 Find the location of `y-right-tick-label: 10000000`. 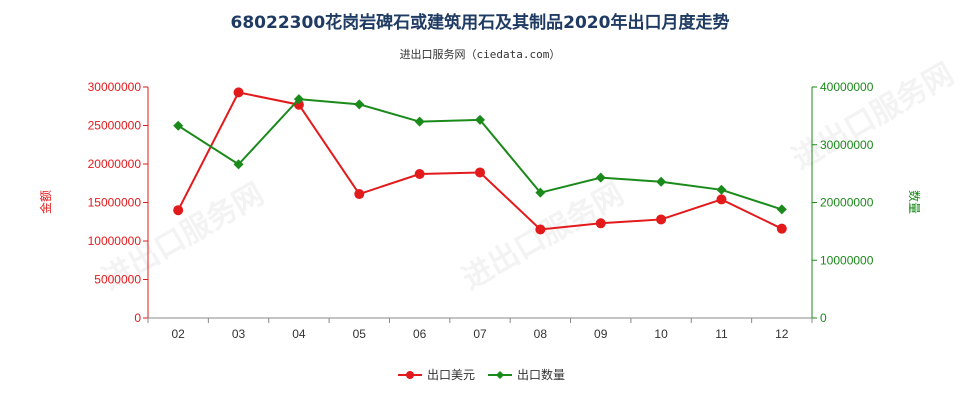

y-right-tick-label: 10000000 is located at coordinates (847, 260).